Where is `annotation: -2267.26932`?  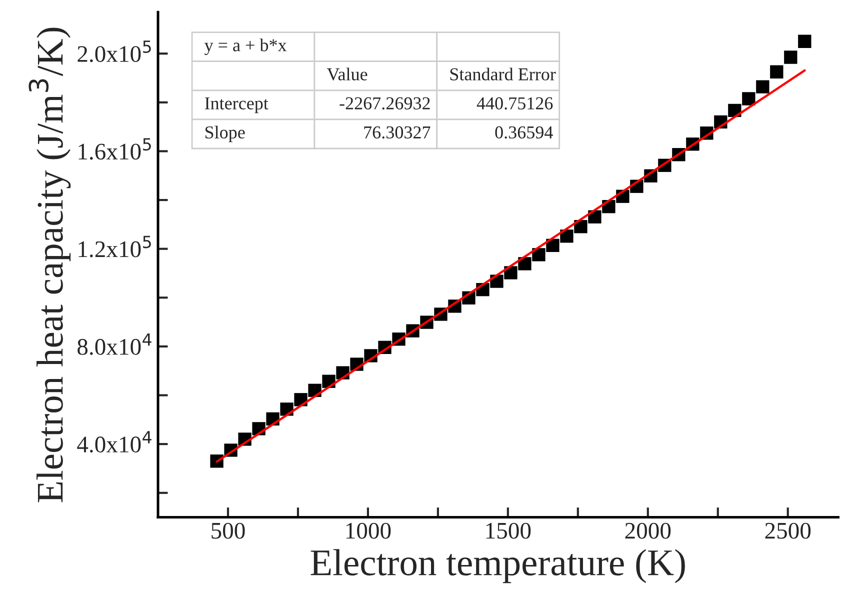 annotation: -2267.26932 is located at coordinates (385, 103).